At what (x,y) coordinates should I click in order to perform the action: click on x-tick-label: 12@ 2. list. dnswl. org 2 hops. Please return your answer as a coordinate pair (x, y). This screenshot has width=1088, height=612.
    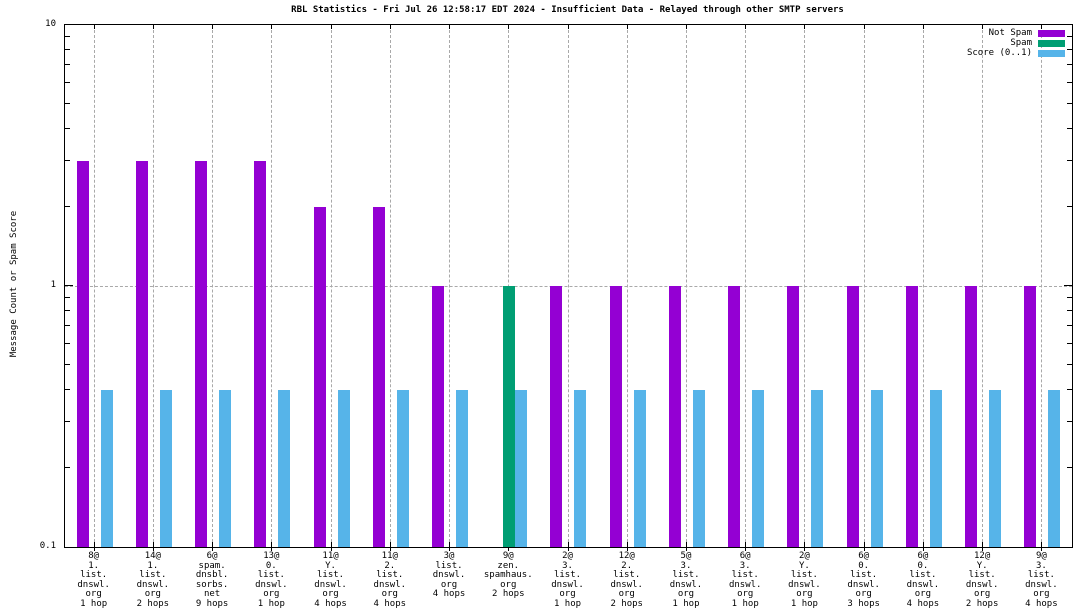
    Looking at the image, I should click on (626, 580).